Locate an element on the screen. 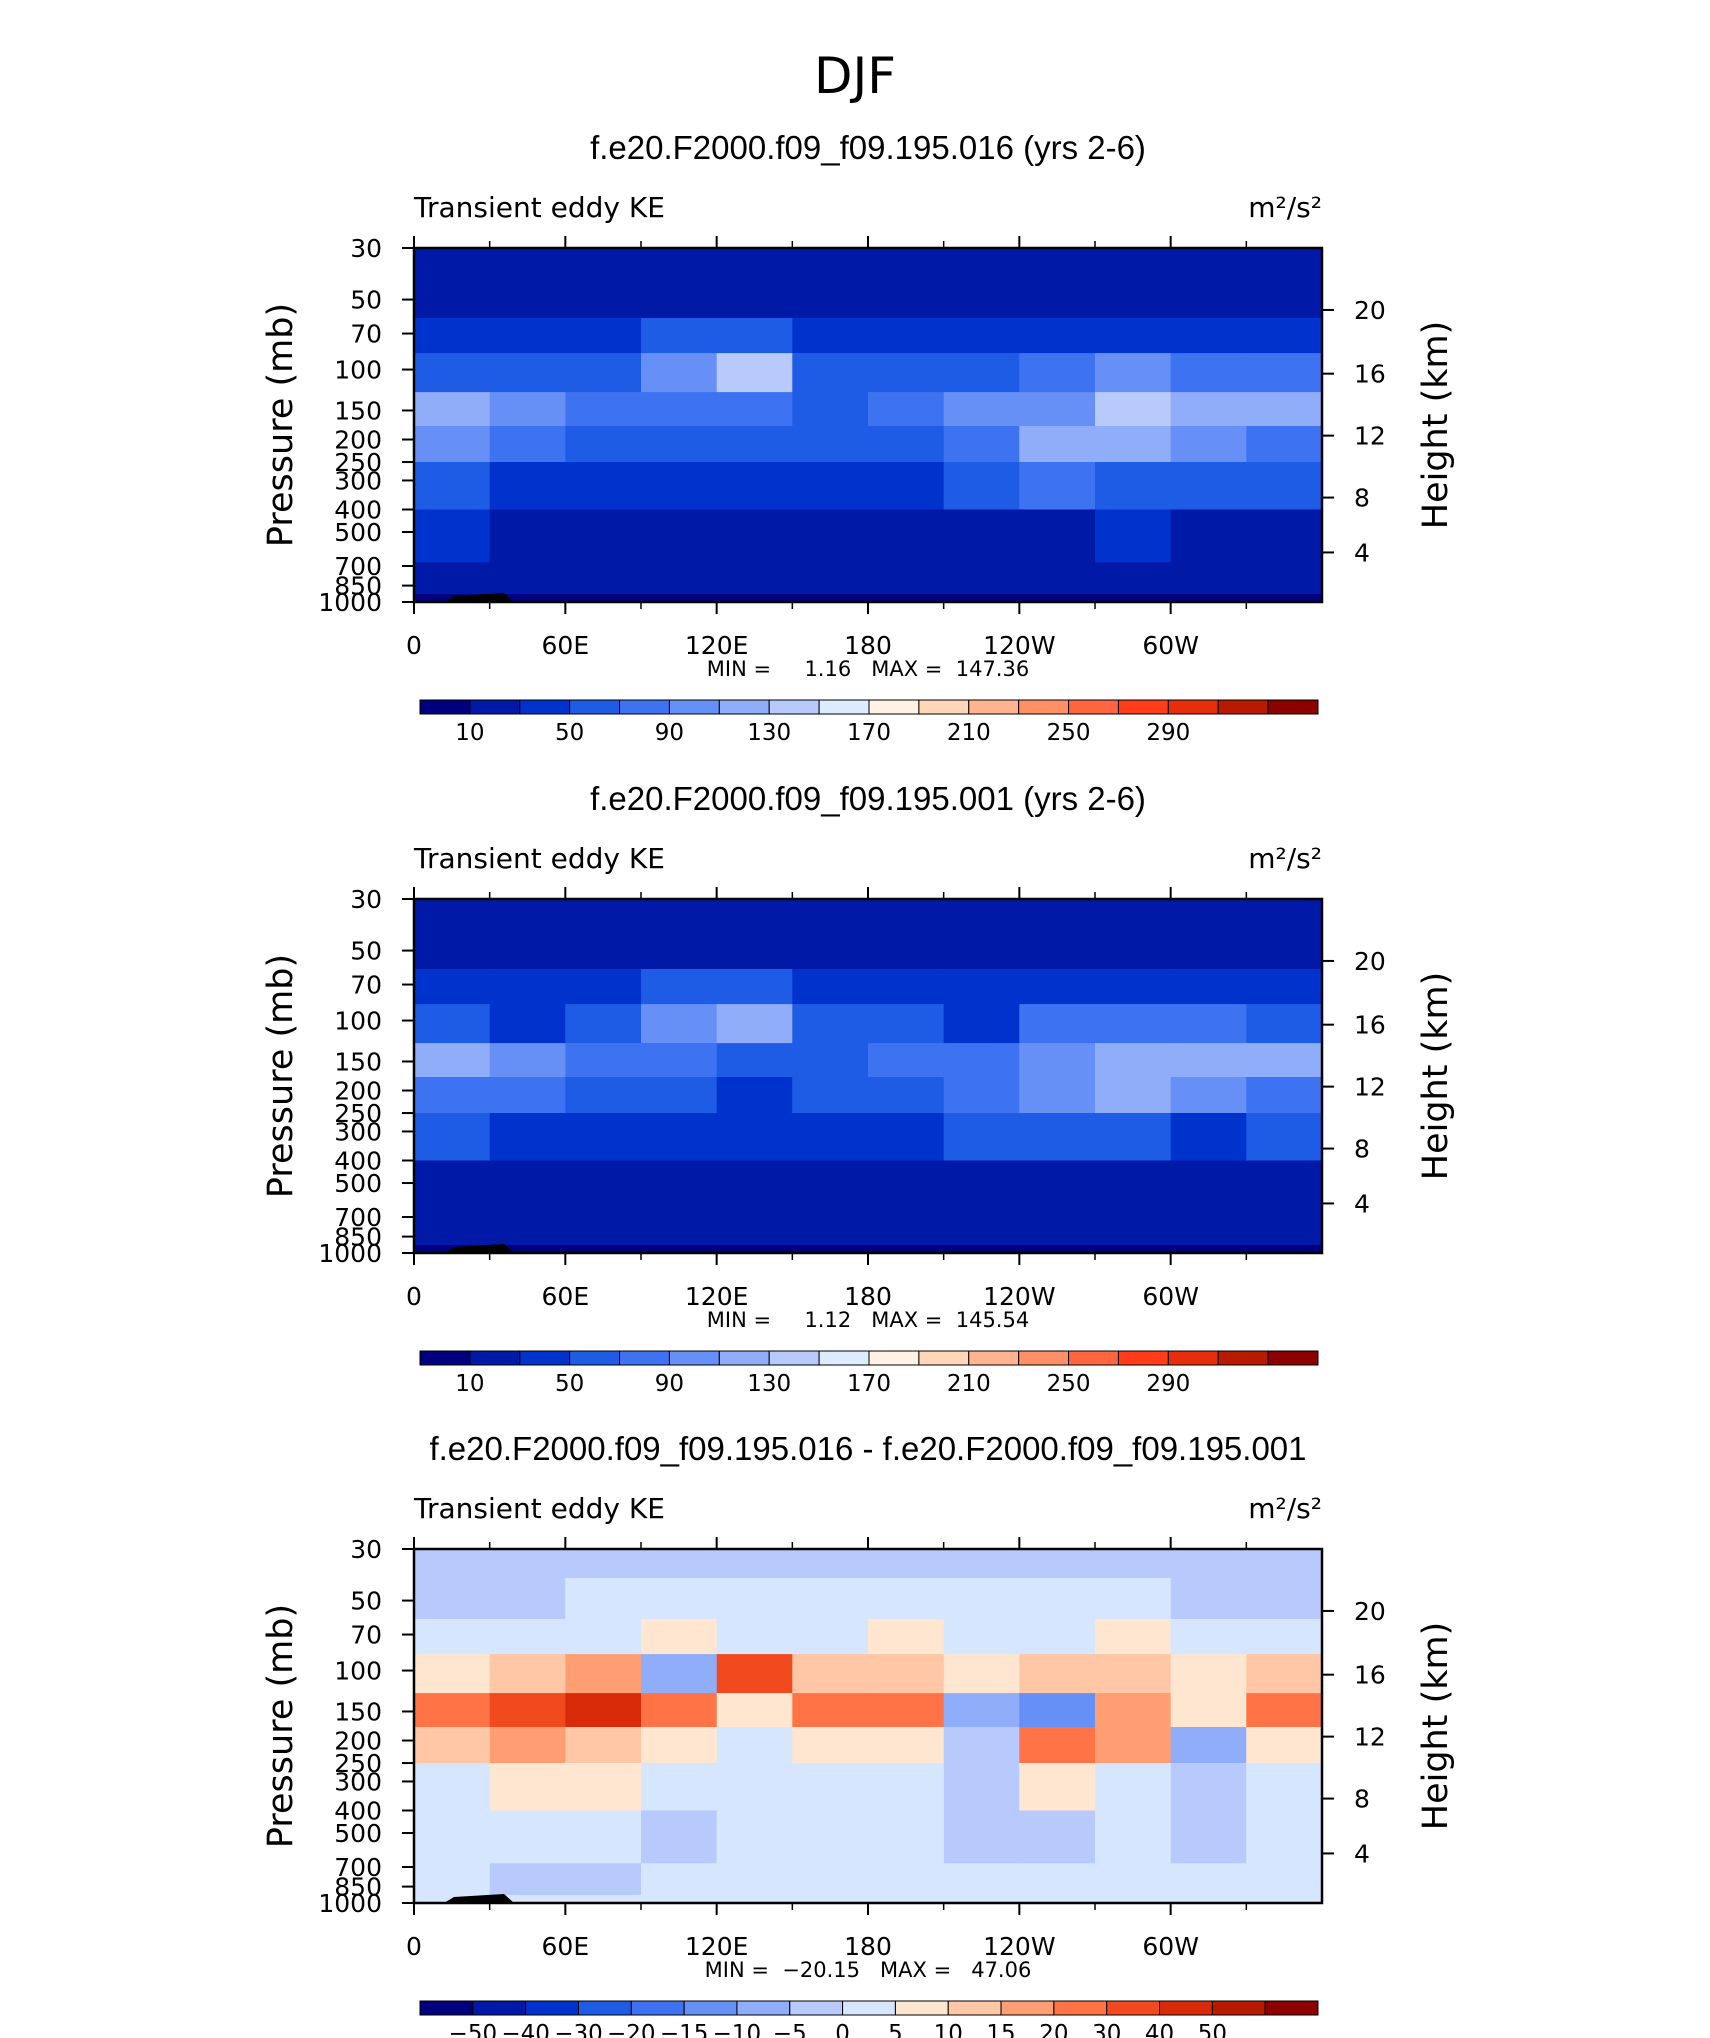 This screenshot has width=1710, height=2038. y-tick-label: 150 is located at coordinates (358, 410).